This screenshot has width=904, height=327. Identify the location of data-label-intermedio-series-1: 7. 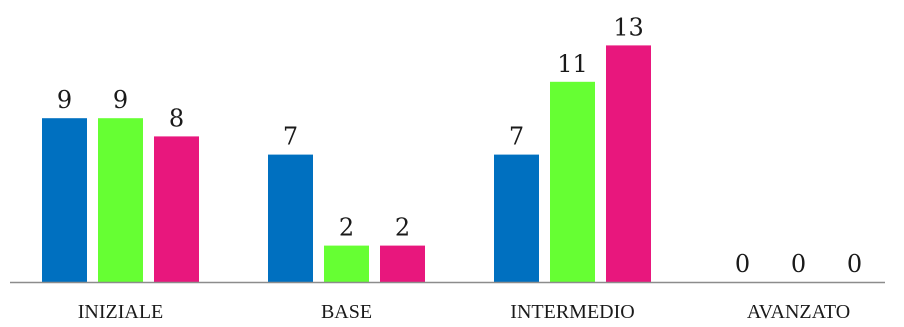
(516, 137).